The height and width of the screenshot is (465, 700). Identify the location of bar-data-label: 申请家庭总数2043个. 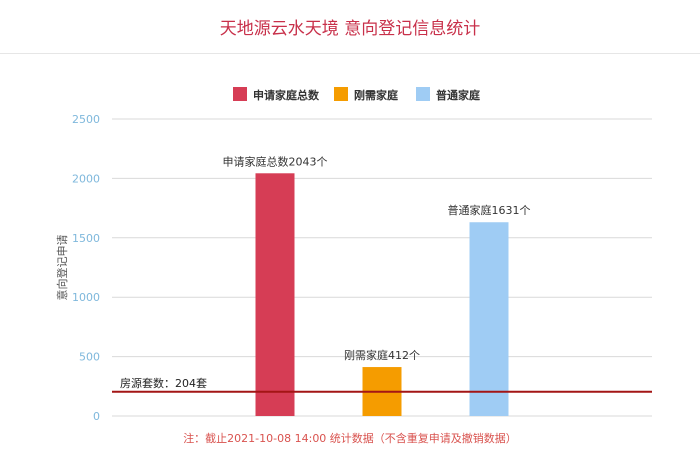
(275, 161).